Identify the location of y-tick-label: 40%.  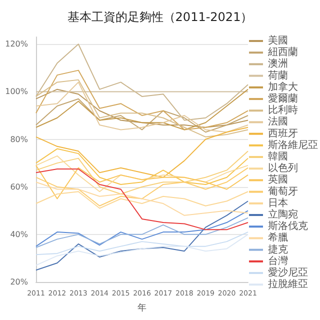
(19, 234).